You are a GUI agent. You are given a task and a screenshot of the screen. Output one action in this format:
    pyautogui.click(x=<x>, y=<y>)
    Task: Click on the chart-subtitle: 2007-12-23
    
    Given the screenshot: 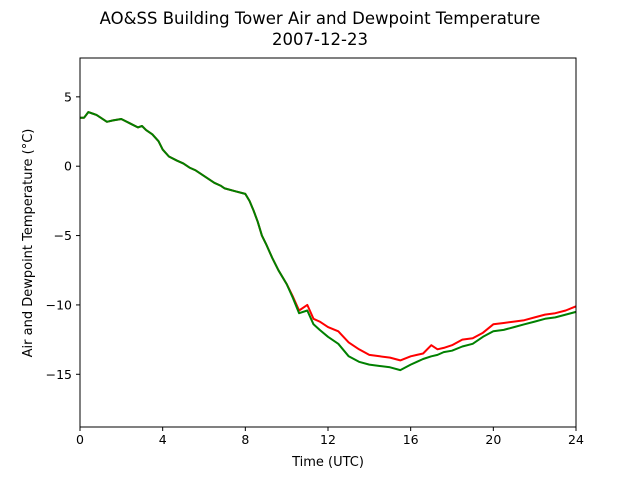 What is the action you would take?
    pyautogui.click(x=320, y=39)
    